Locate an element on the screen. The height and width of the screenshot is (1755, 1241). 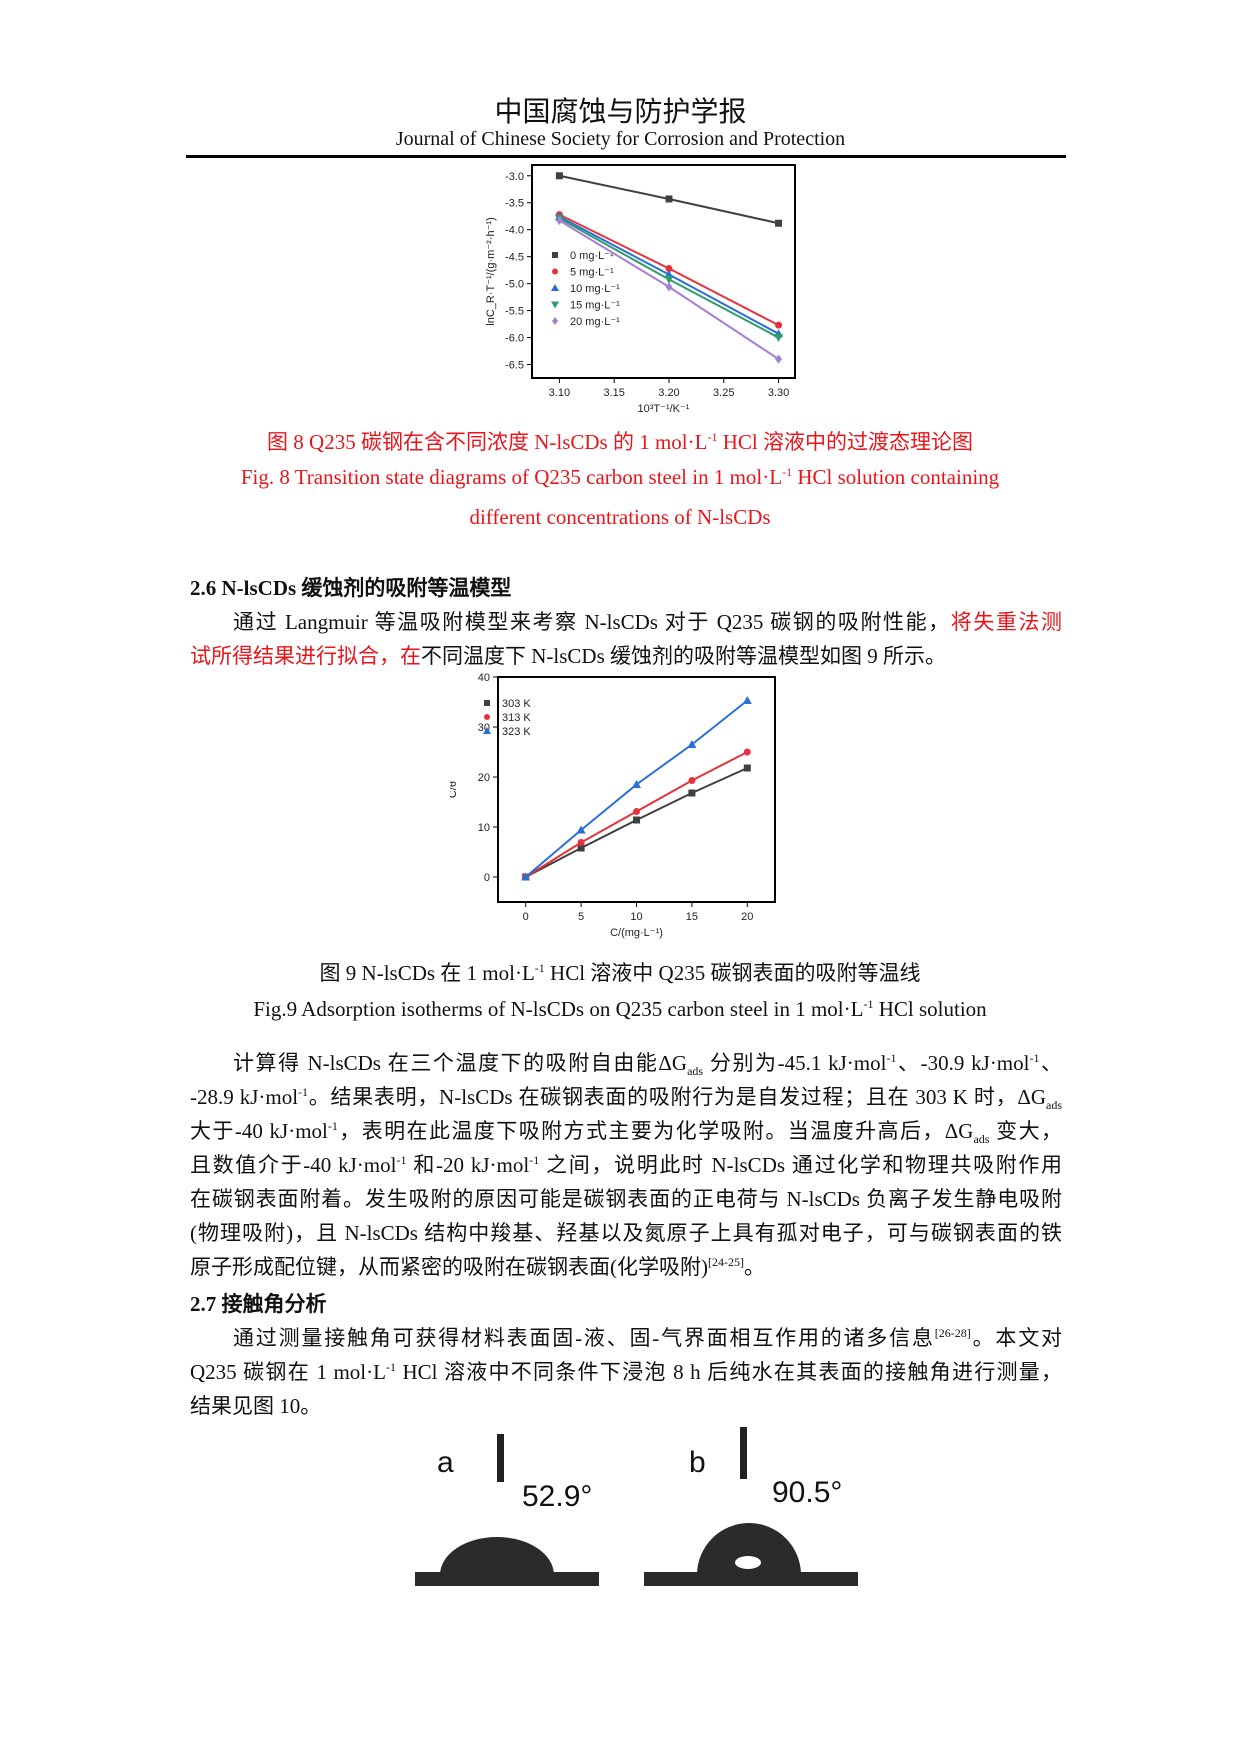
contact-angle-a: 52.9° is located at coordinates (557, 1496).